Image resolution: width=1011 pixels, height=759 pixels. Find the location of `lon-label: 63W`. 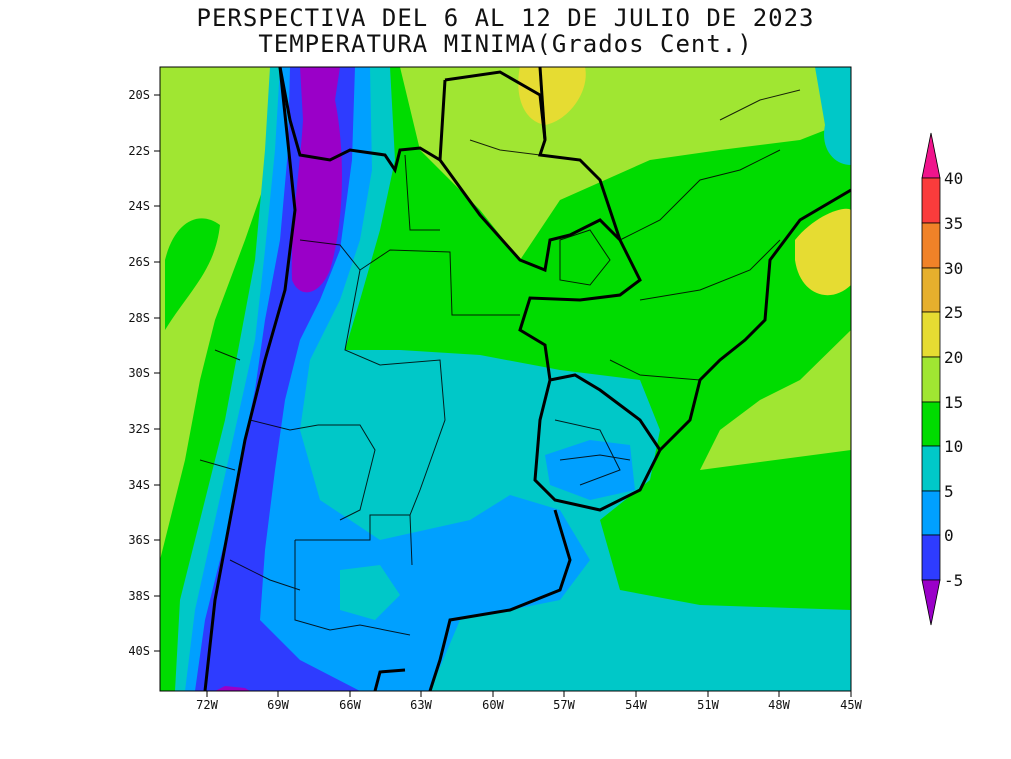

lon-label: 63W is located at coordinates (421, 705).